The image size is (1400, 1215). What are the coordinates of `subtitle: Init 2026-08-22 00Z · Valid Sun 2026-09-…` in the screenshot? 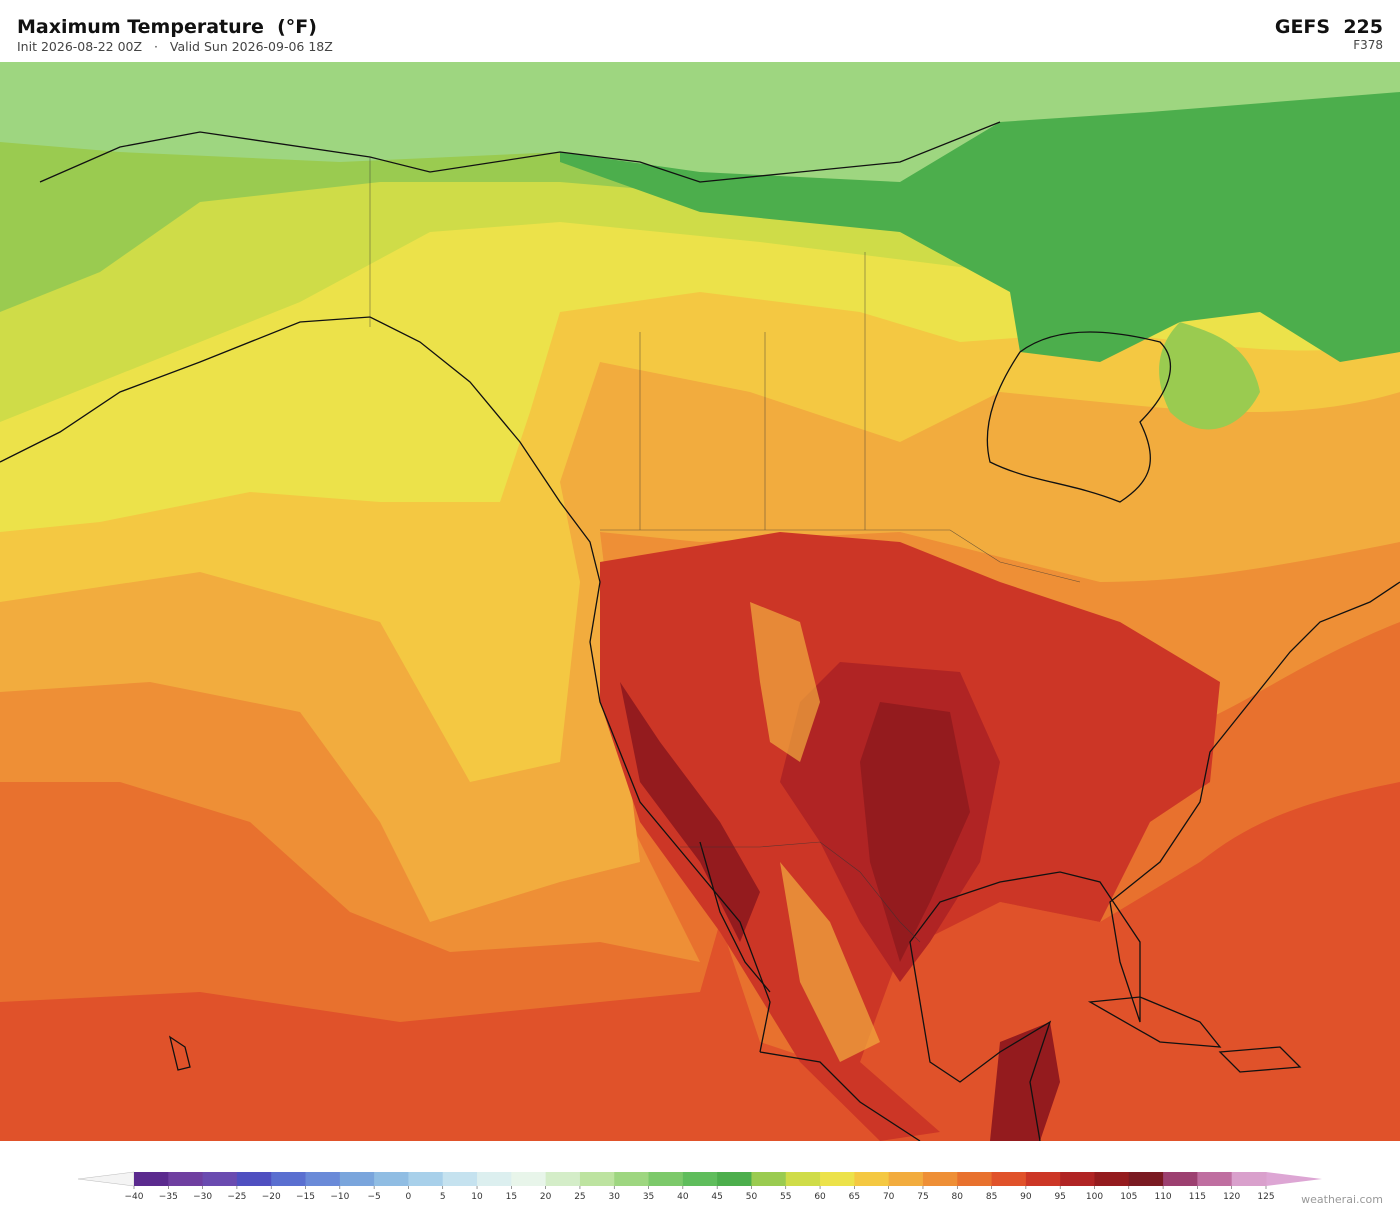 It's located at (175, 46).